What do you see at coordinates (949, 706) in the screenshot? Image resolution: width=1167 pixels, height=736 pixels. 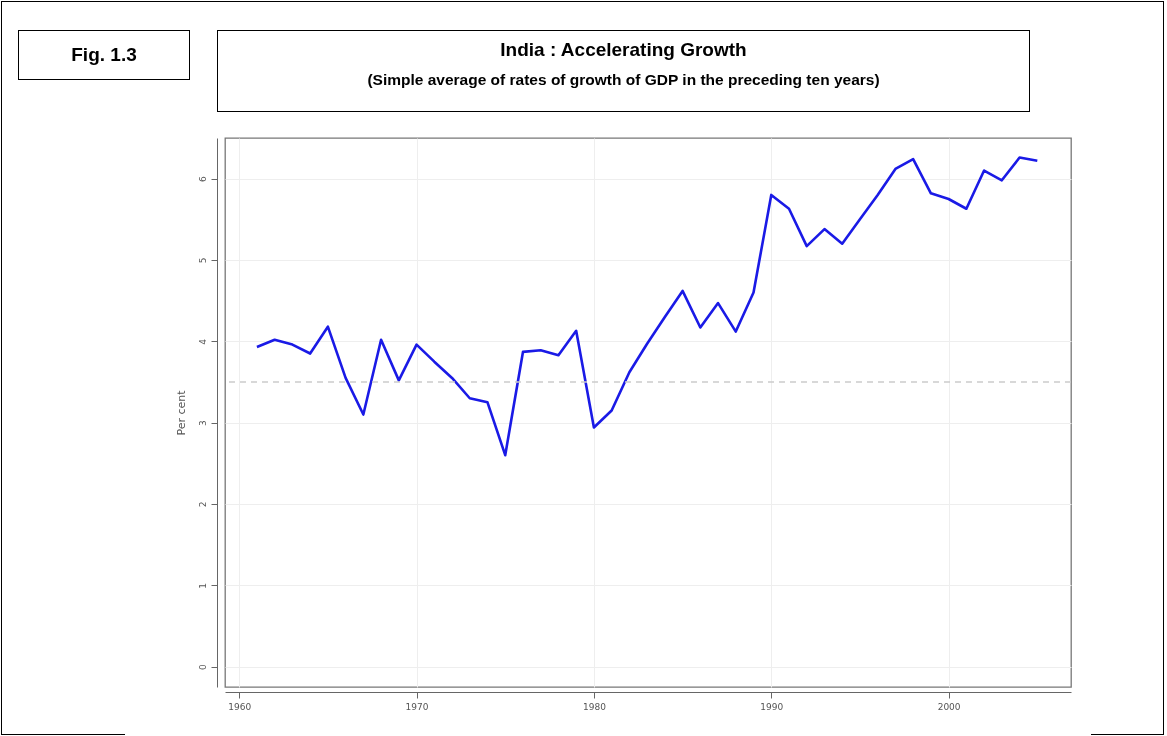 I see `x-tick-label: 2000` at bounding box center [949, 706].